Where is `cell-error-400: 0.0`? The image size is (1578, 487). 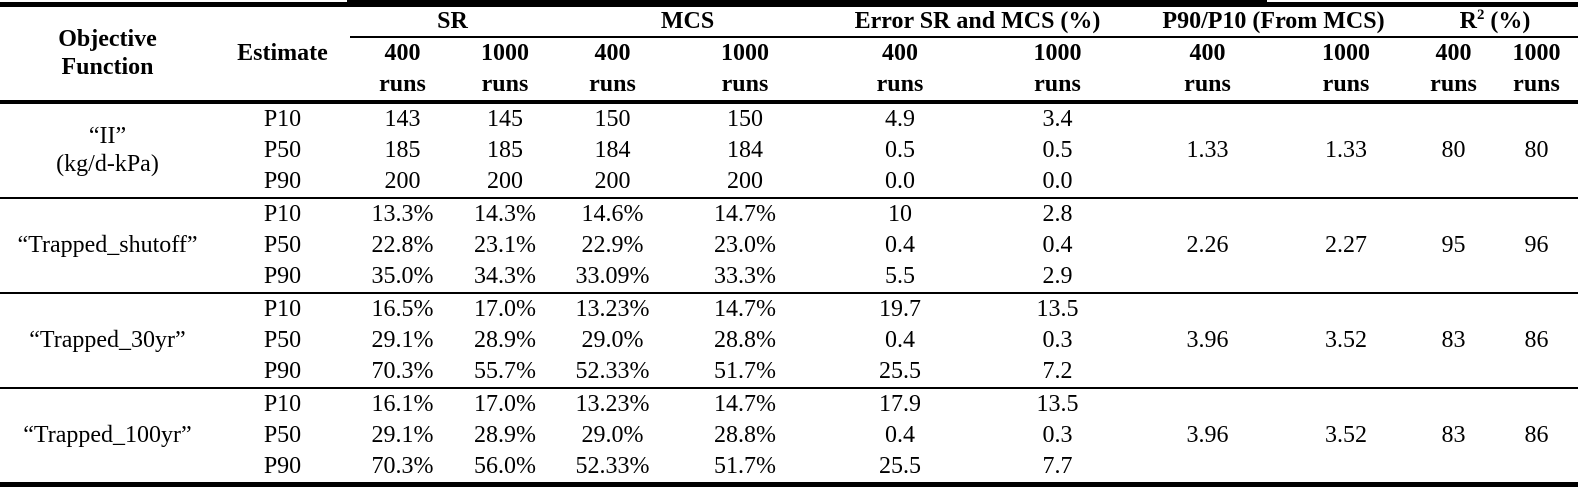 cell-error-400: 0.0 is located at coordinates (900, 181).